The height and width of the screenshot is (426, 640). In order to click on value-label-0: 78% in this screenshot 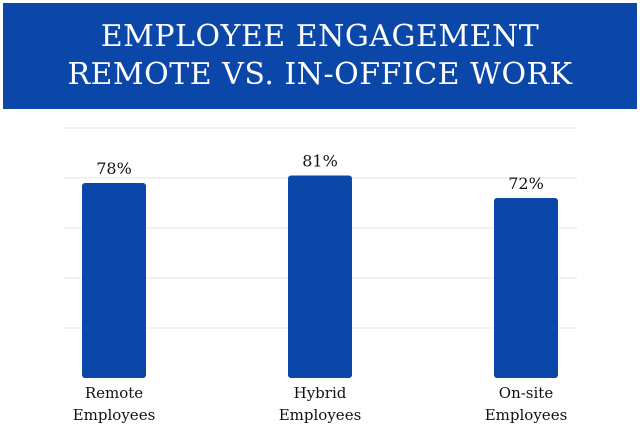, I will do `click(114, 168)`.